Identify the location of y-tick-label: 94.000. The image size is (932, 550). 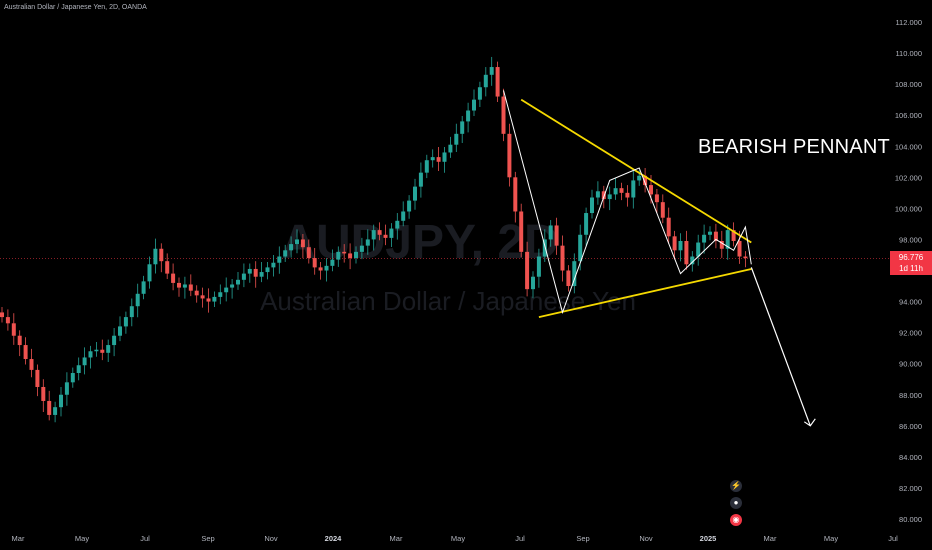
(910, 302).